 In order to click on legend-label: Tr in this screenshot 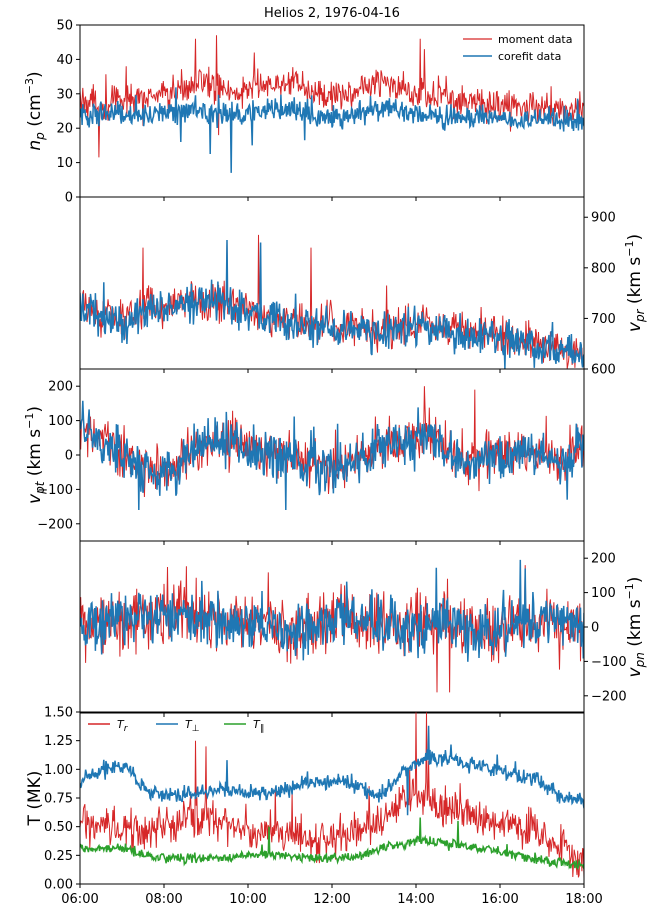, I will do `click(123, 726)`.